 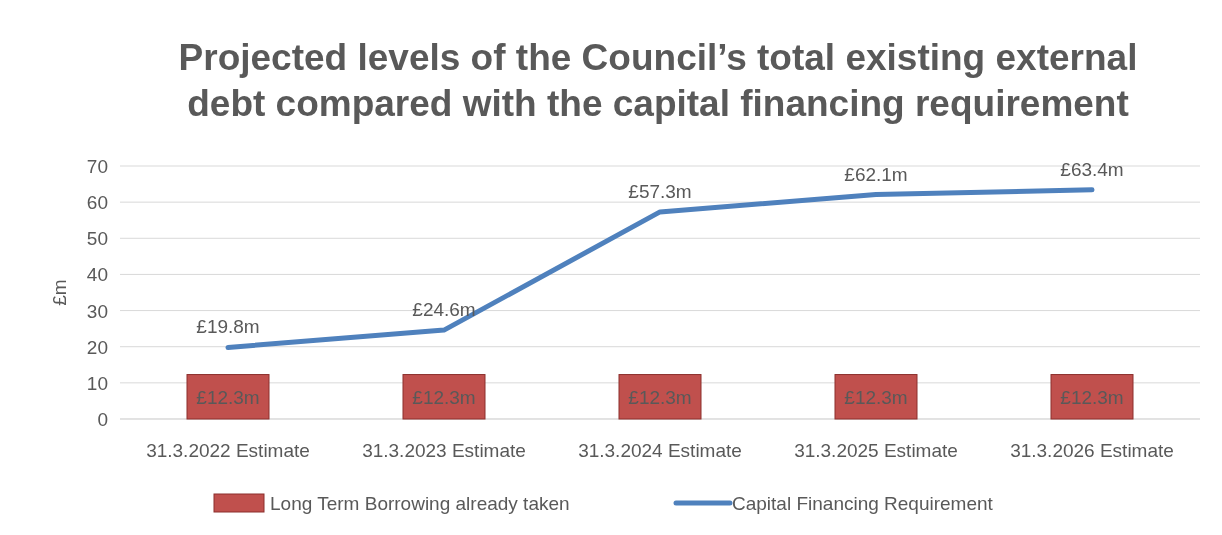 What do you see at coordinates (660, 191) in the screenshot?
I see `data-label: £57.3m` at bounding box center [660, 191].